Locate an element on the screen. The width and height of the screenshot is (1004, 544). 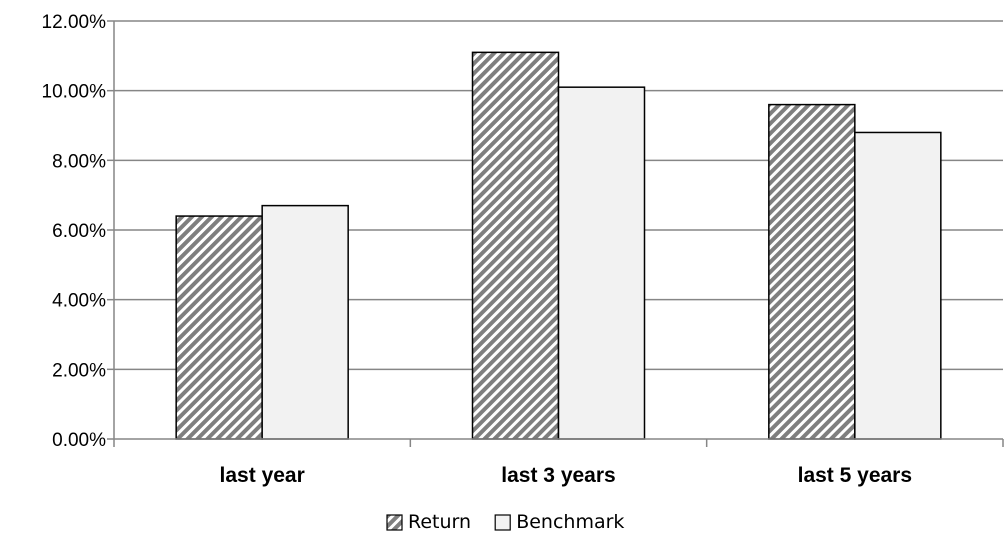
y-tick-label: 0.00% is located at coordinates (79, 440).